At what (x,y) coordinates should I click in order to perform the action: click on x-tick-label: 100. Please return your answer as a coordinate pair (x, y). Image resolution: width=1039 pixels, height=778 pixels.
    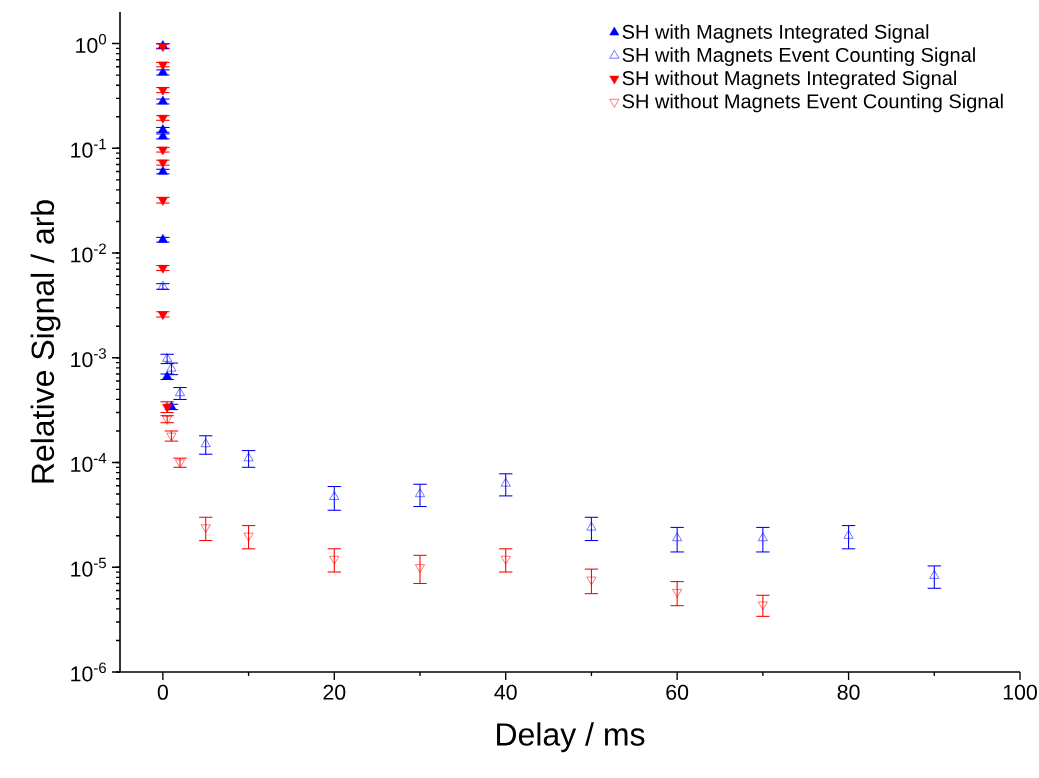
    Looking at the image, I should click on (1020, 692).